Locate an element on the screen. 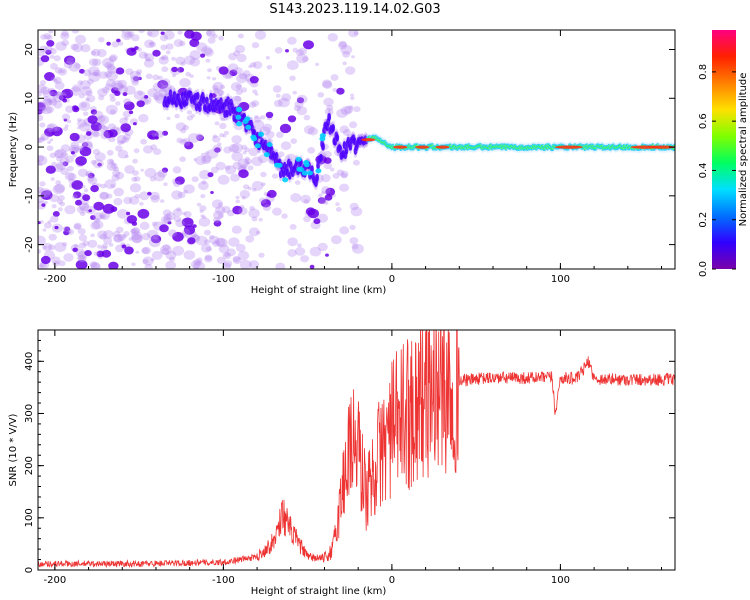 The width and height of the screenshot is (750, 600). chart-title: S143.2023.119.14.02.G03 is located at coordinates (355, 9).